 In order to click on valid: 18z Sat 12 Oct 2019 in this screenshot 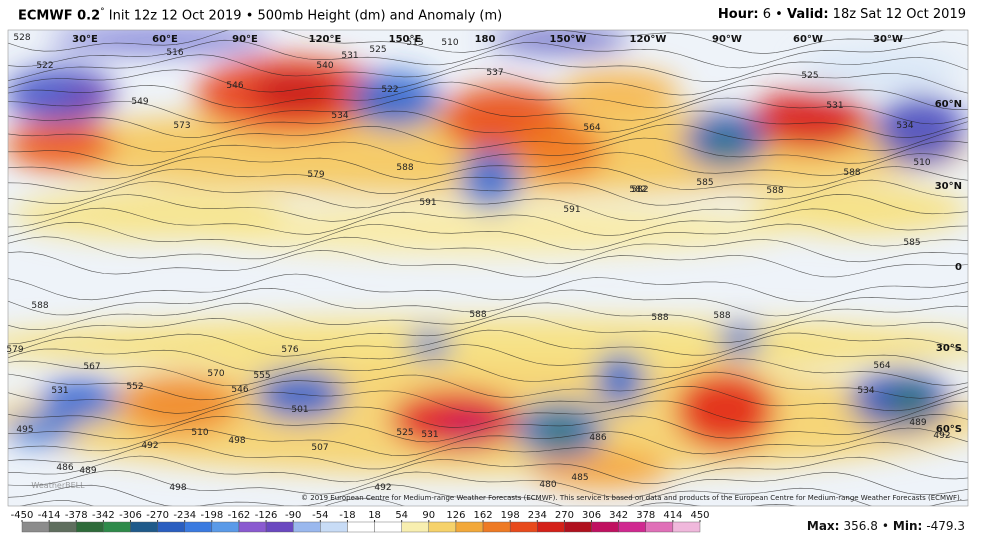, I will do `click(899, 14)`.